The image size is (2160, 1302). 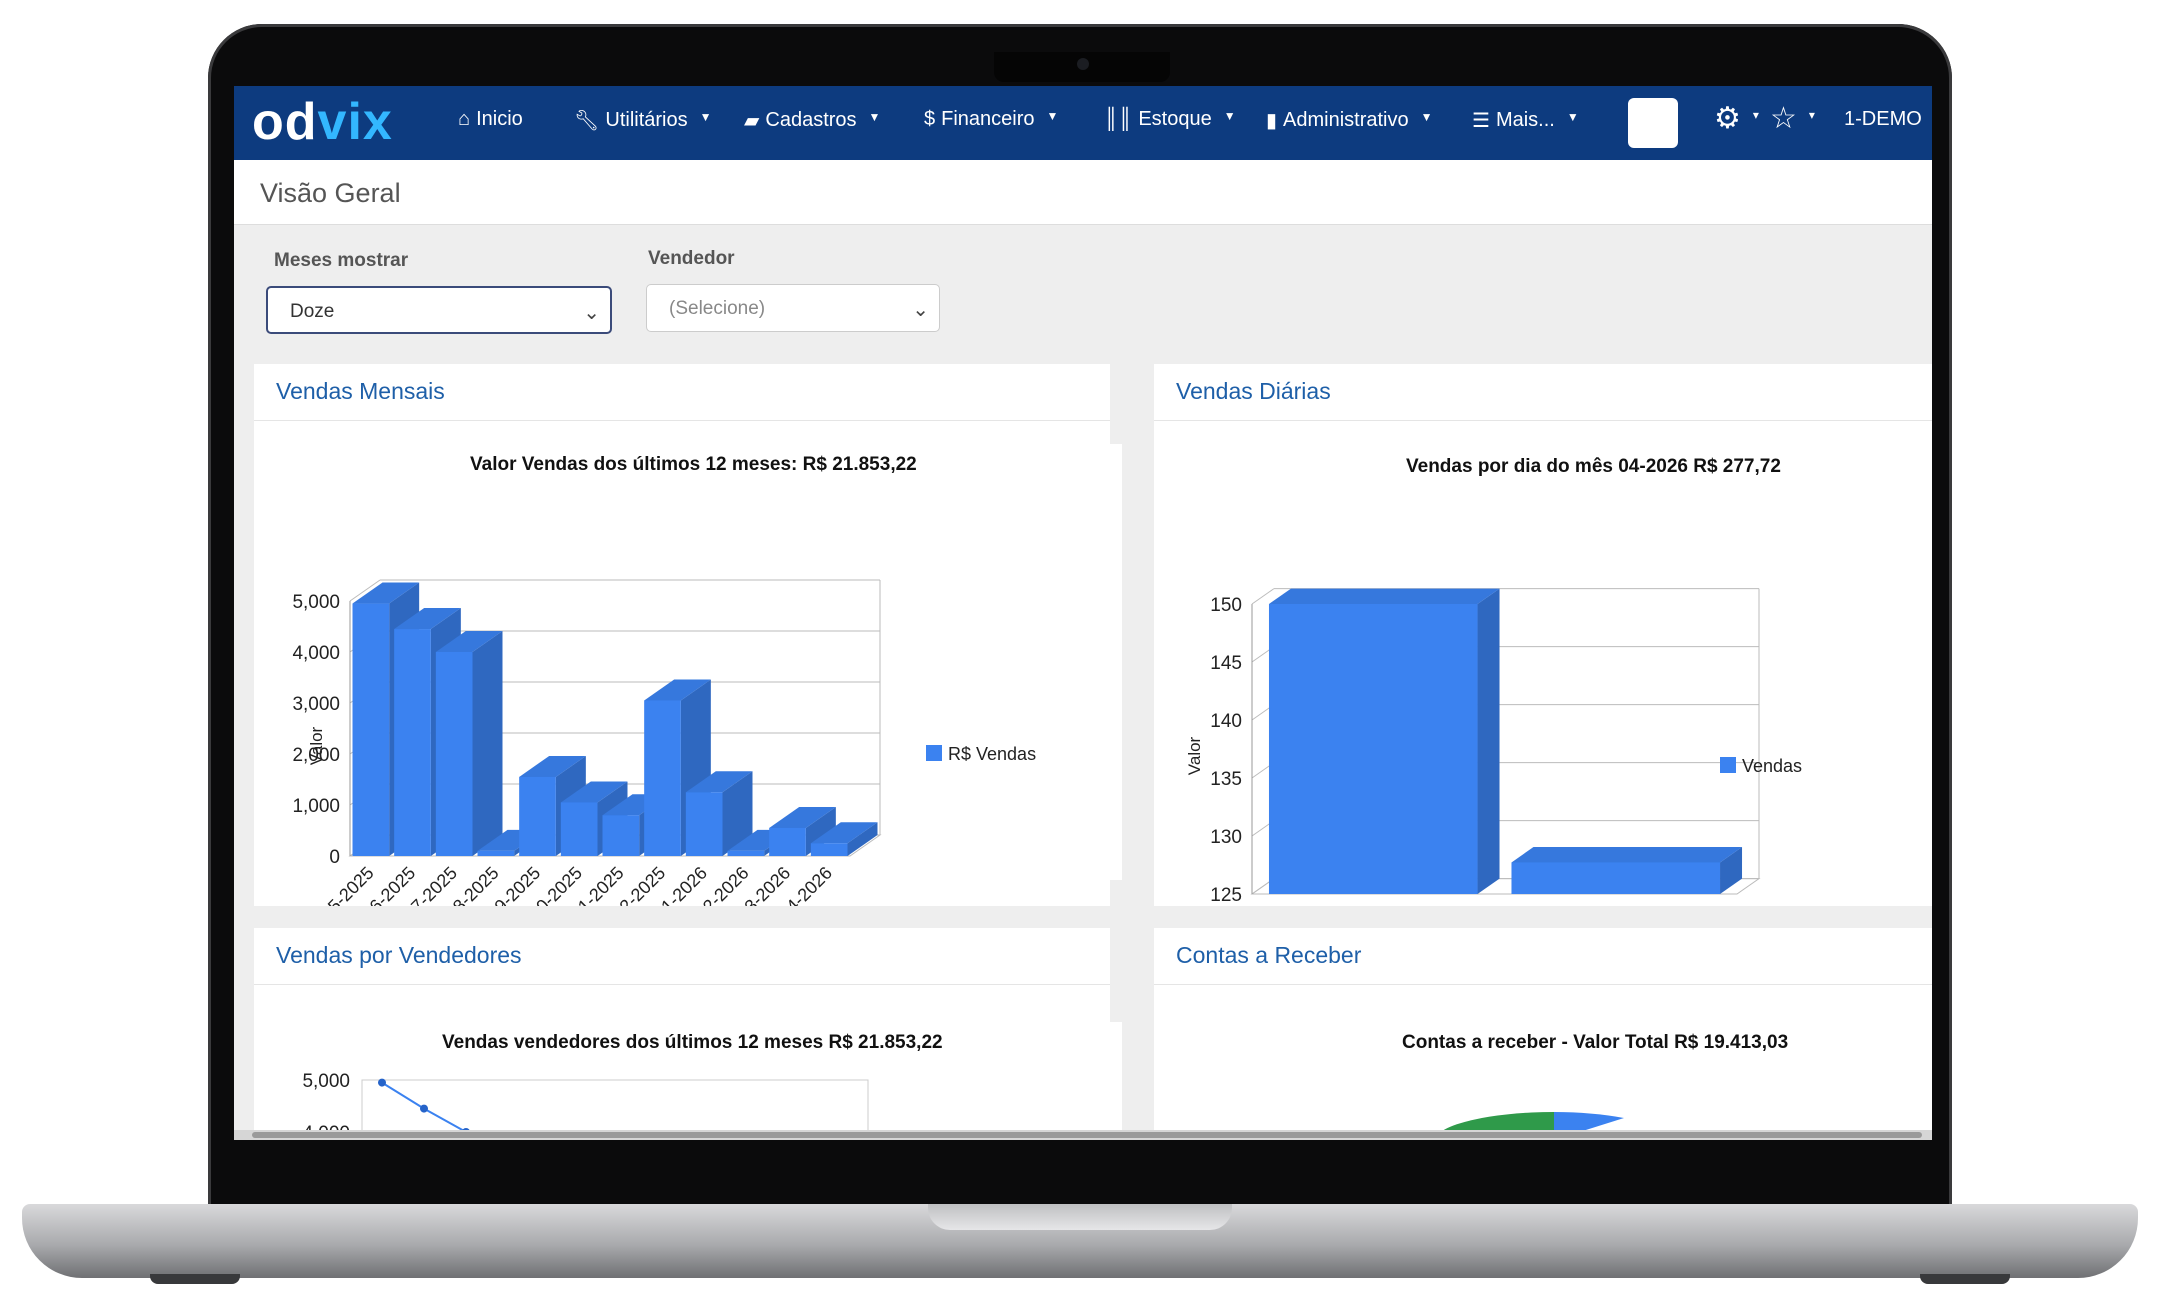 What do you see at coordinates (691, 258) in the screenshot?
I see `seller-label: Vendedor` at bounding box center [691, 258].